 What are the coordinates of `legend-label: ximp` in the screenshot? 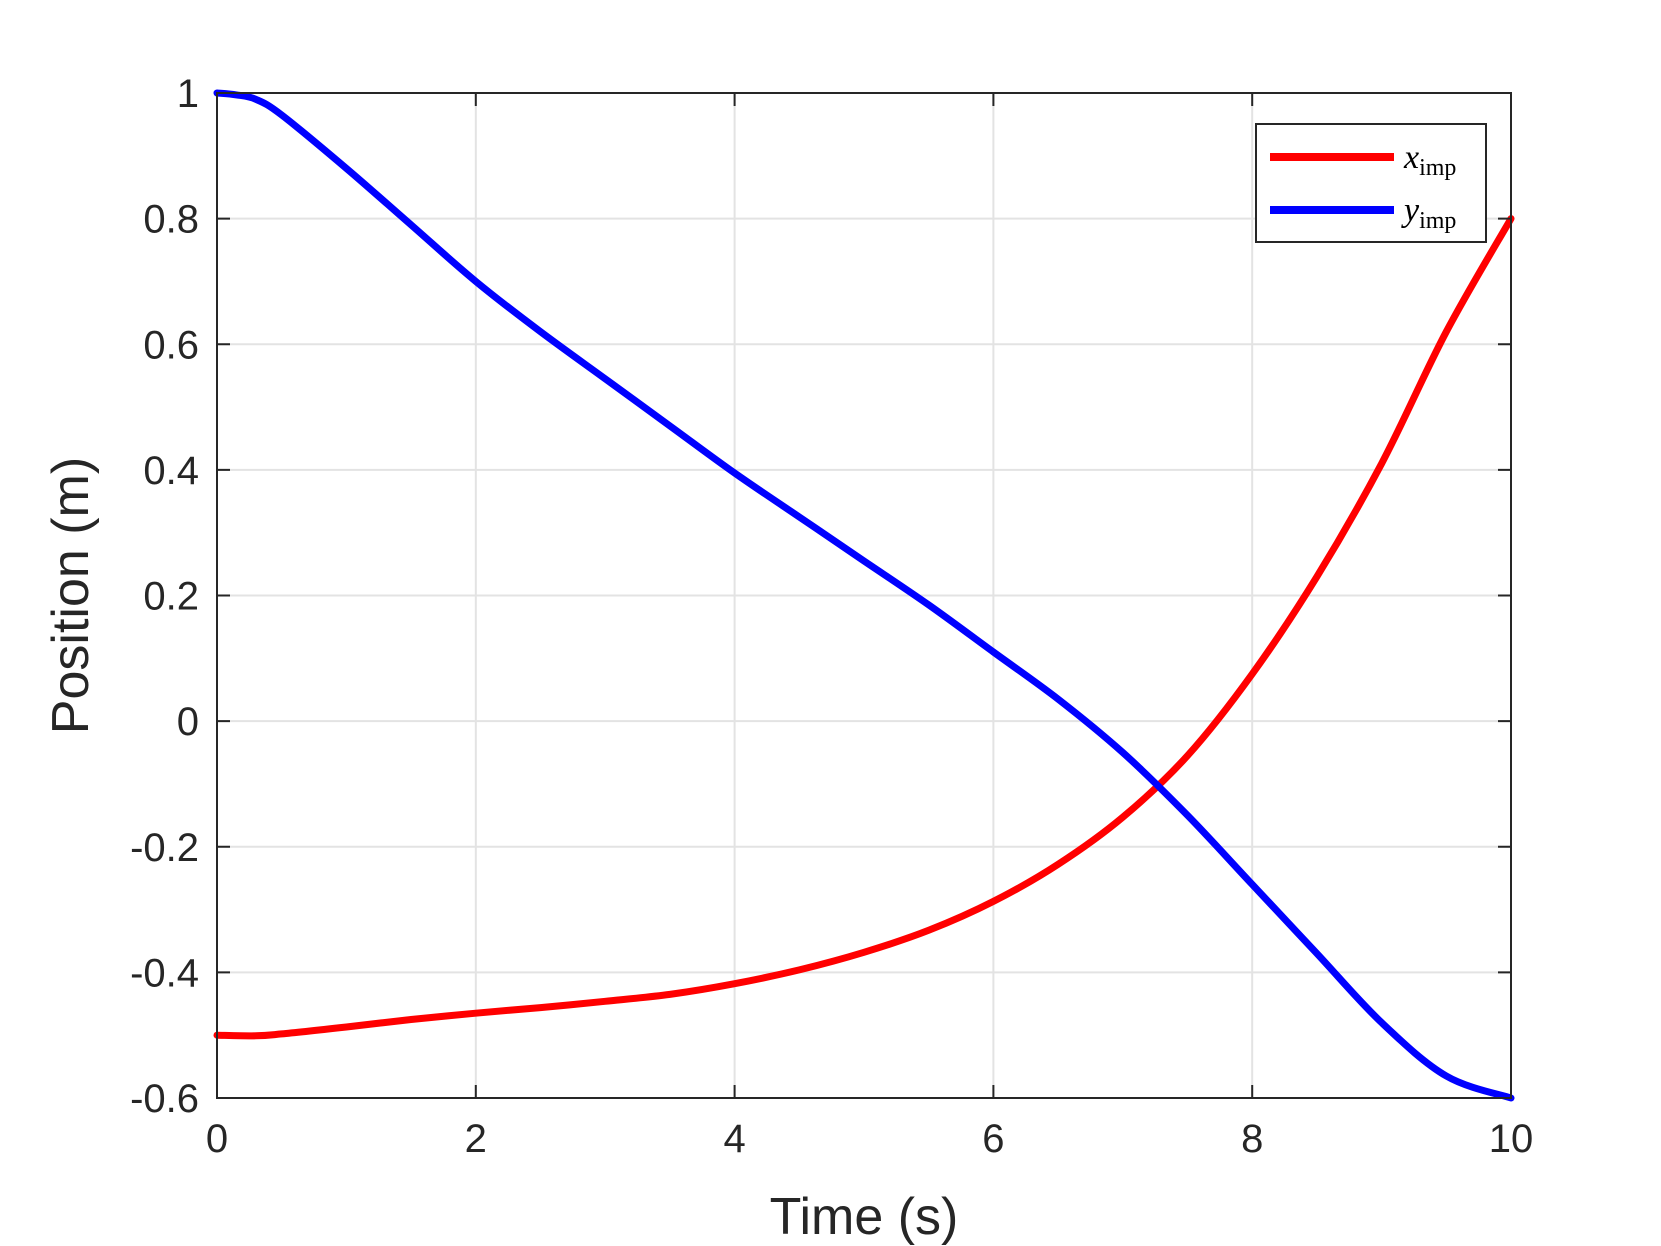 It's located at (1429, 160).